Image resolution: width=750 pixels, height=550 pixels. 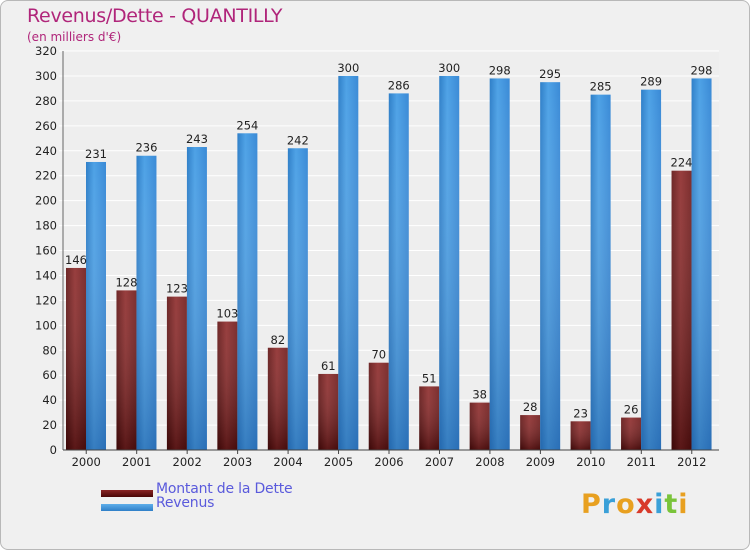 I want to click on y-tick-label: 240, so click(x=46, y=151).